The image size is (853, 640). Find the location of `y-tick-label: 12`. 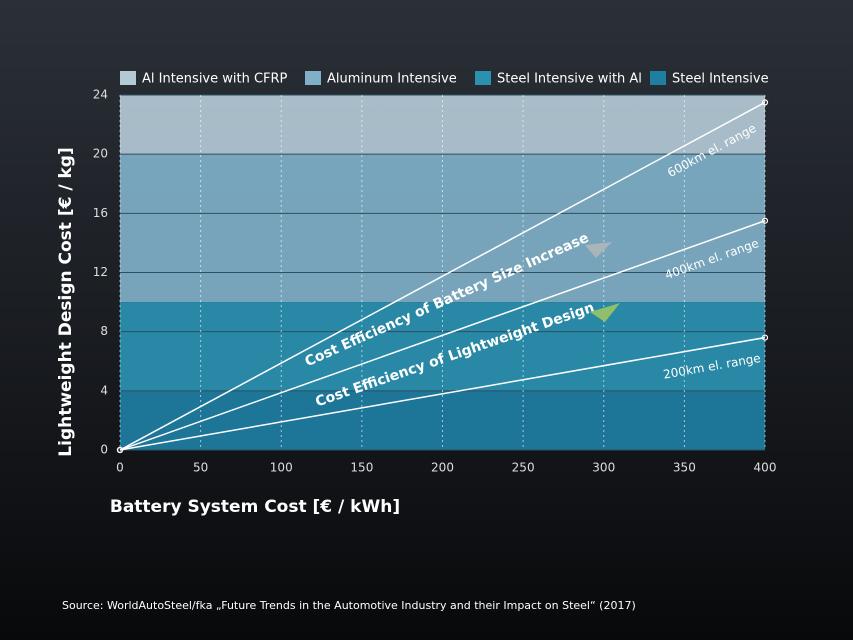

y-tick-label: 12 is located at coordinates (100, 272).